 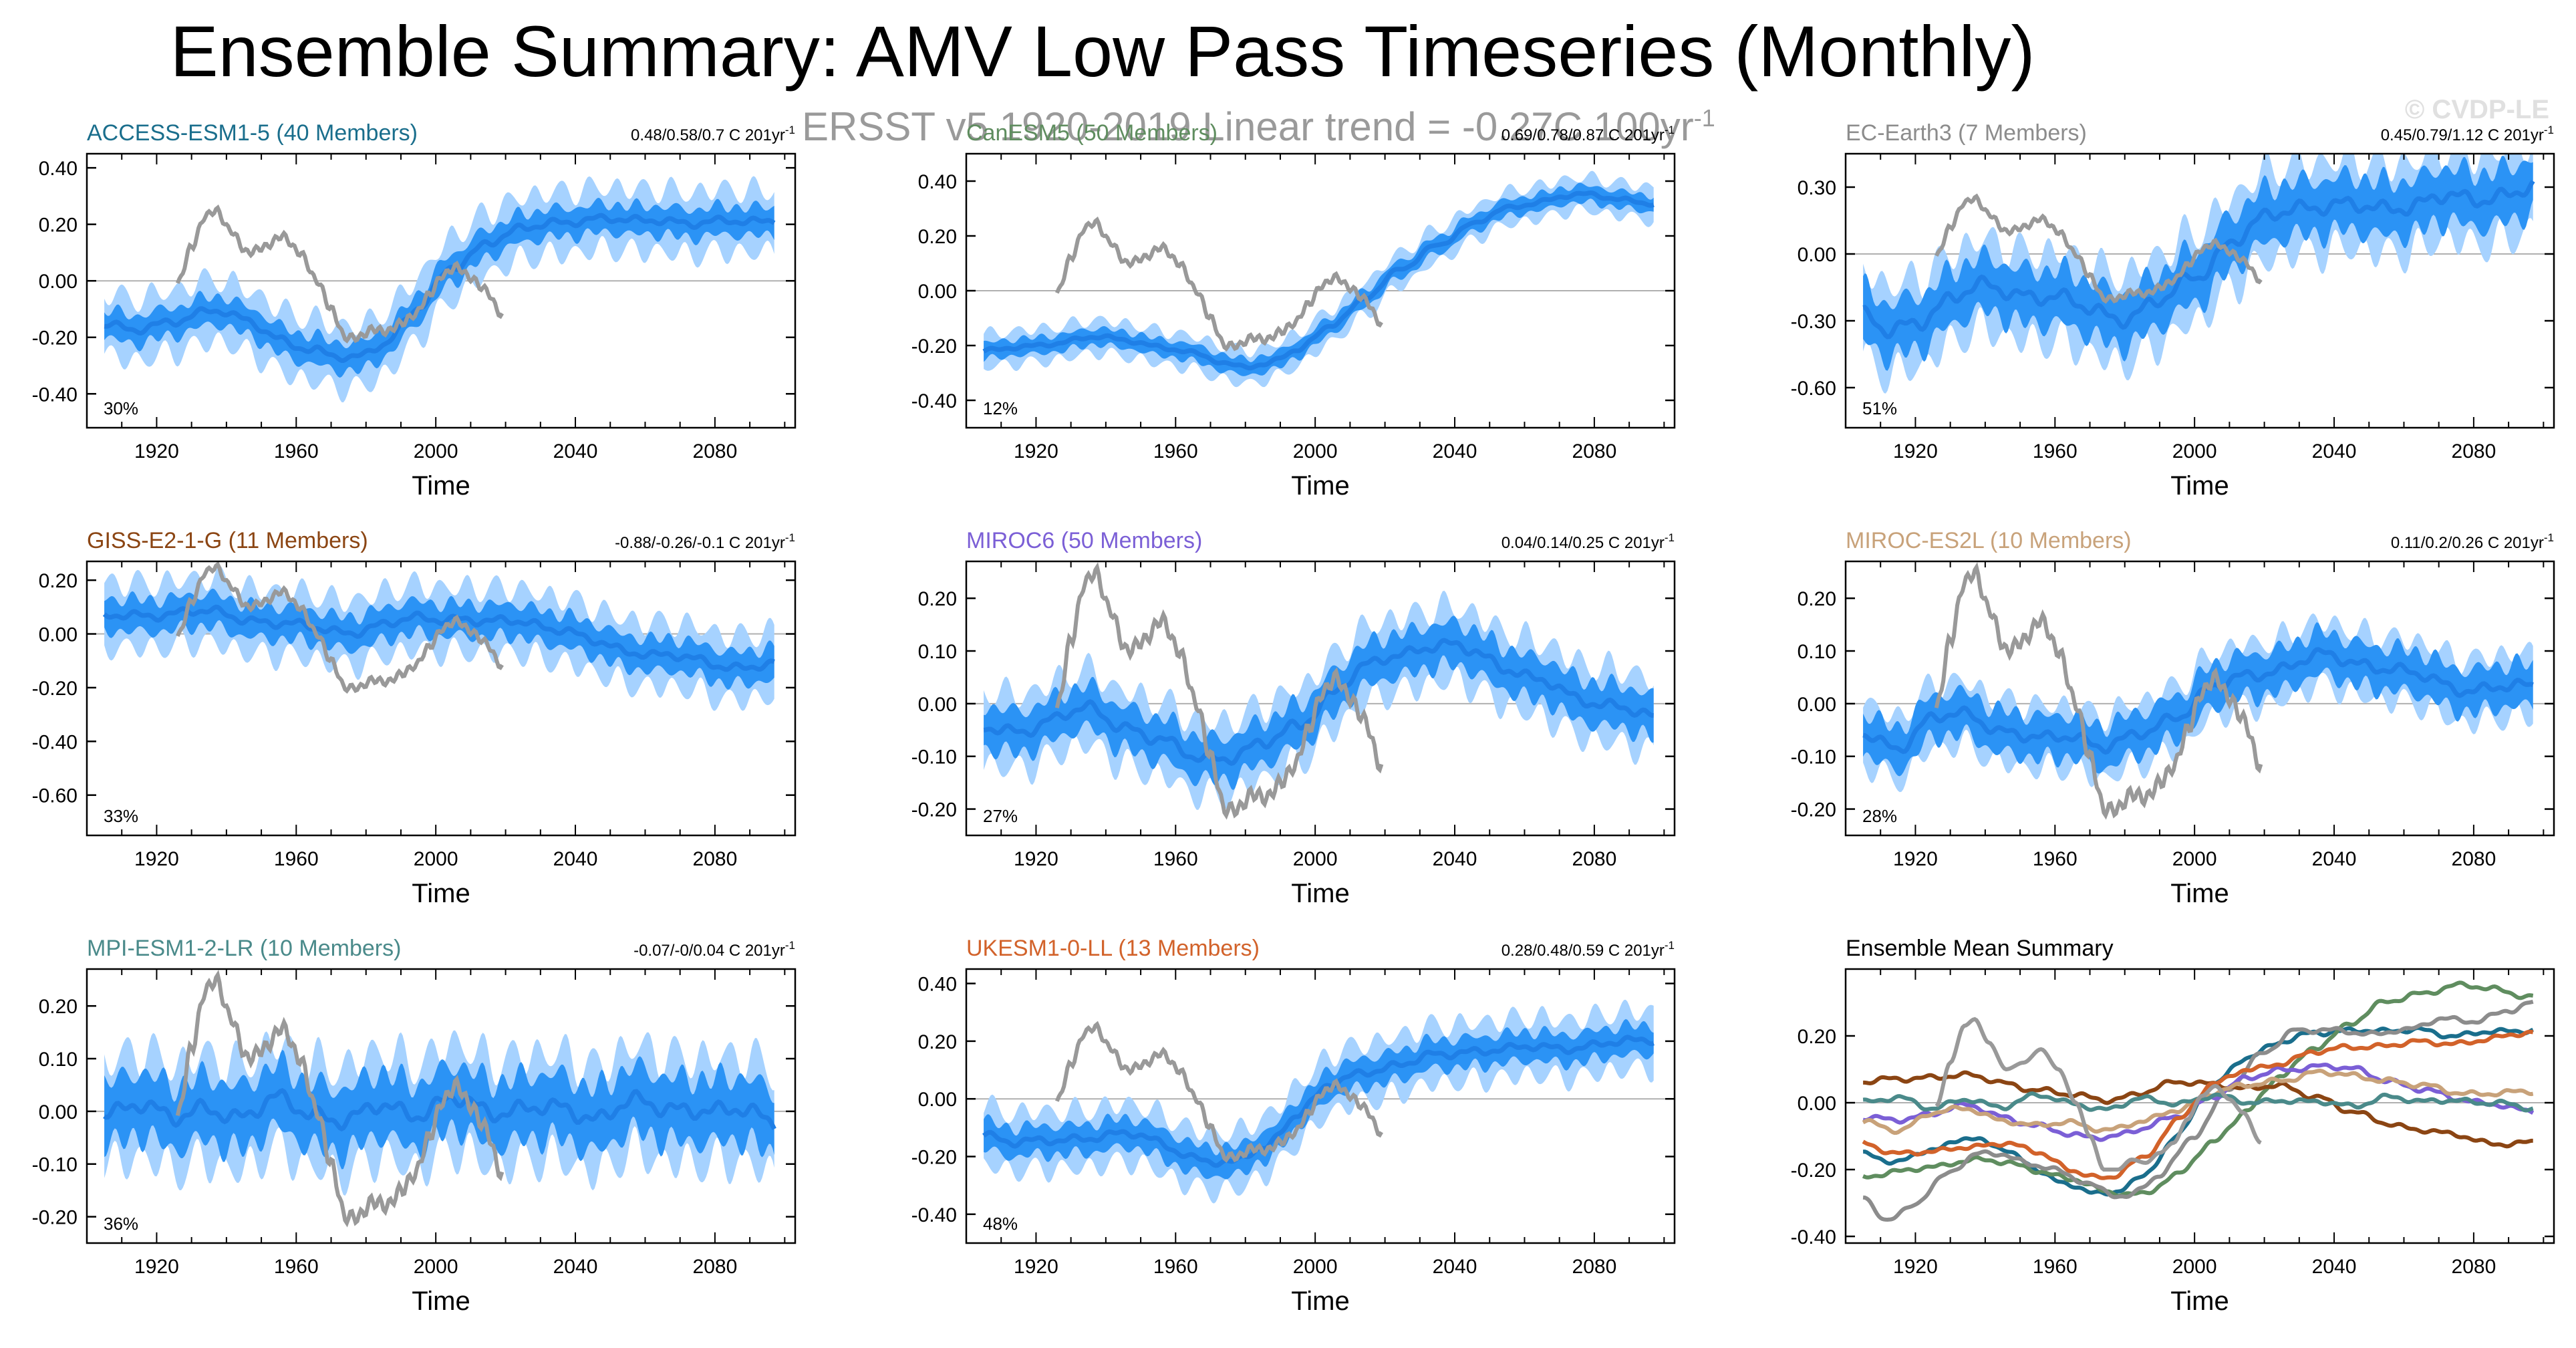 What do you see at coordinates (227, 540) in the screenshot?
I see `panel-title: GISS-E2-1-G (11 Members)` at bounding box center [227, 540].